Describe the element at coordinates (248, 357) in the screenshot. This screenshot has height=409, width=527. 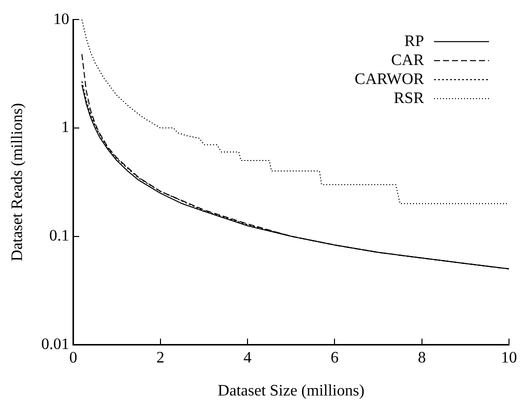
I see `x-tick-label: 4` at that location.